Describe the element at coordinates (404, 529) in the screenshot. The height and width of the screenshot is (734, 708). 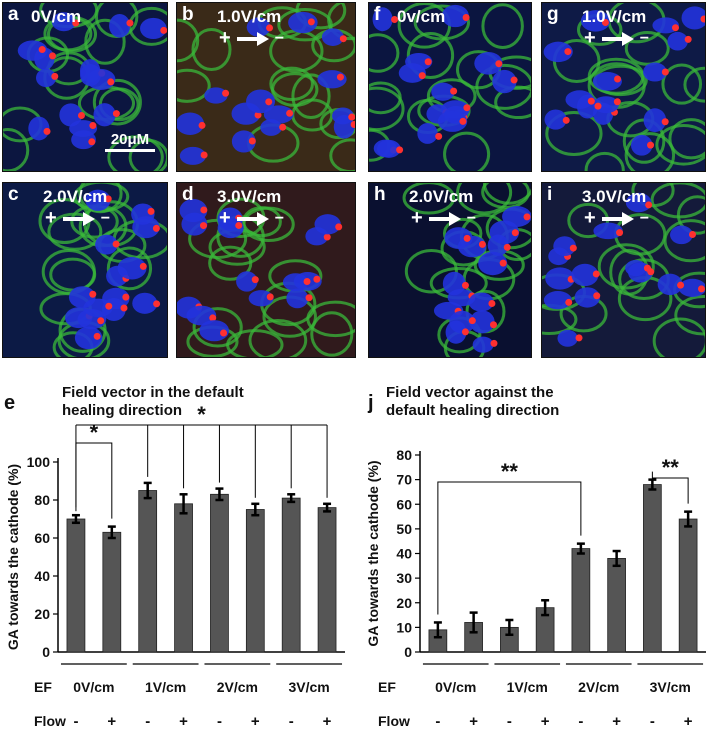
I see `y-tick-label: 50` at that location.